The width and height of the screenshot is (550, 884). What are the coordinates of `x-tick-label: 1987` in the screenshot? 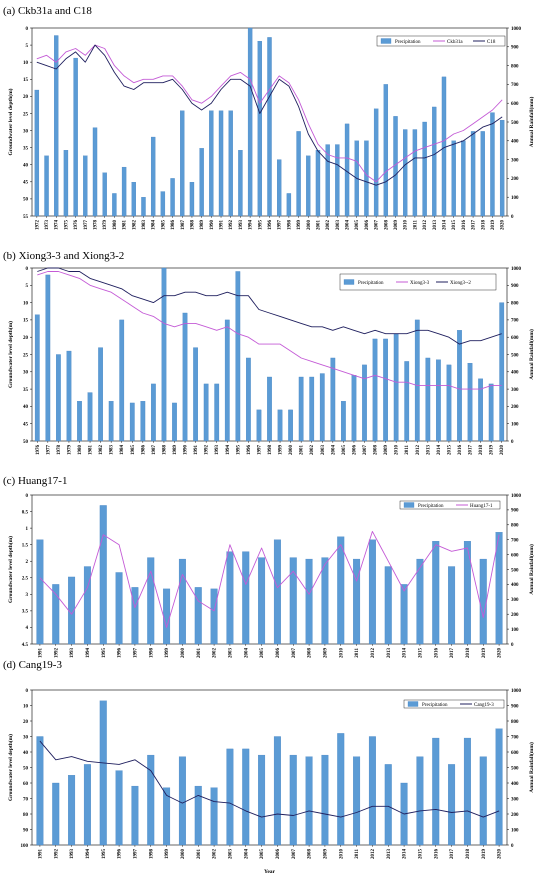 It's located at (183, 225).